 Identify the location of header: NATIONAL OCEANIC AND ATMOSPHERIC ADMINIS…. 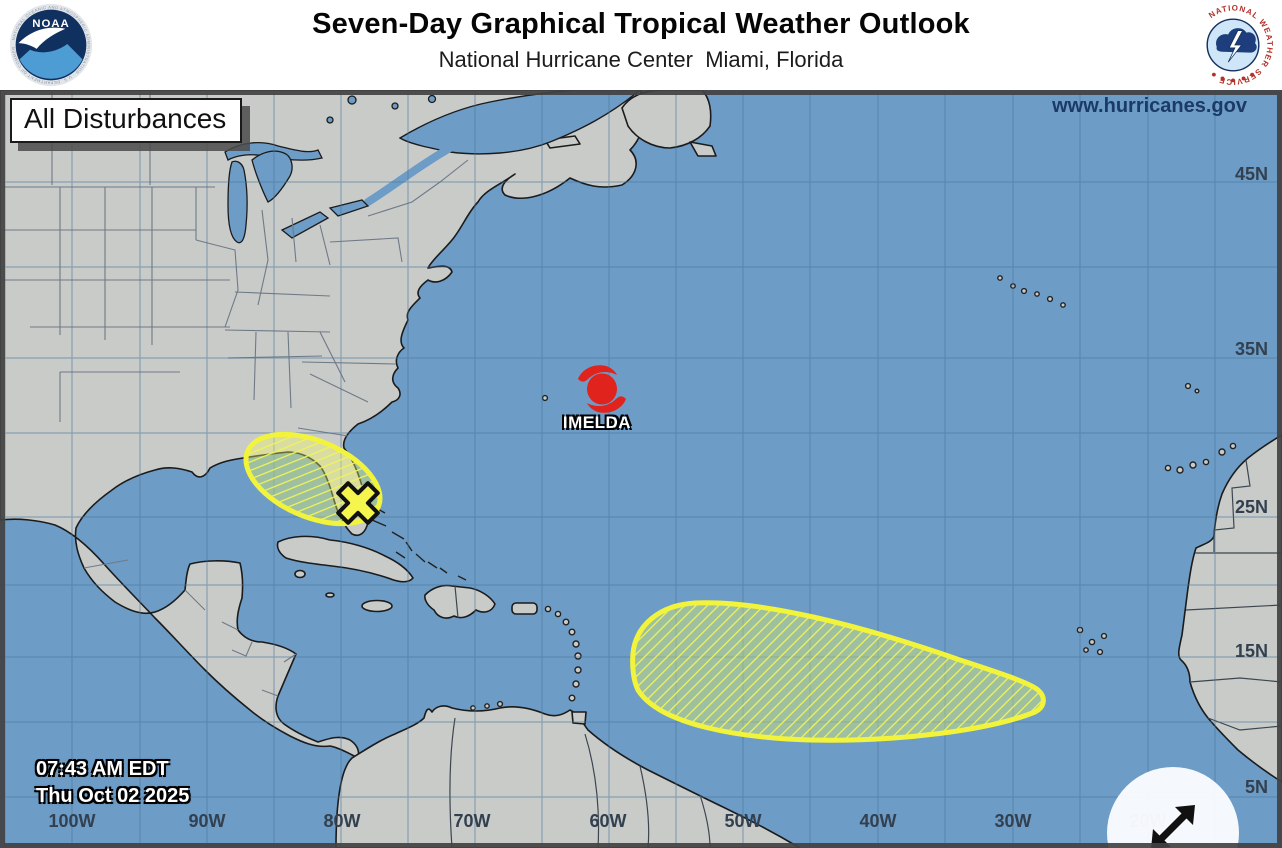
(641, 45).